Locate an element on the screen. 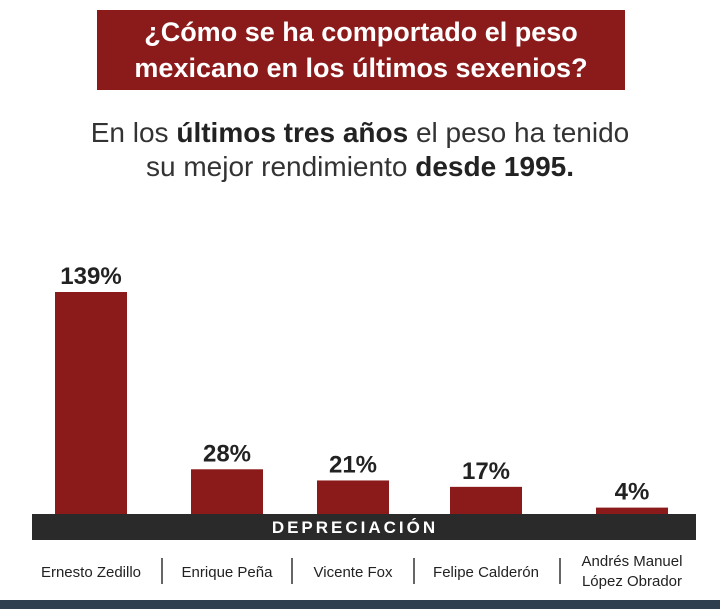 This screenshot has height=609, width=720. data-label-5: 4% is located at coordinates (632, 492).